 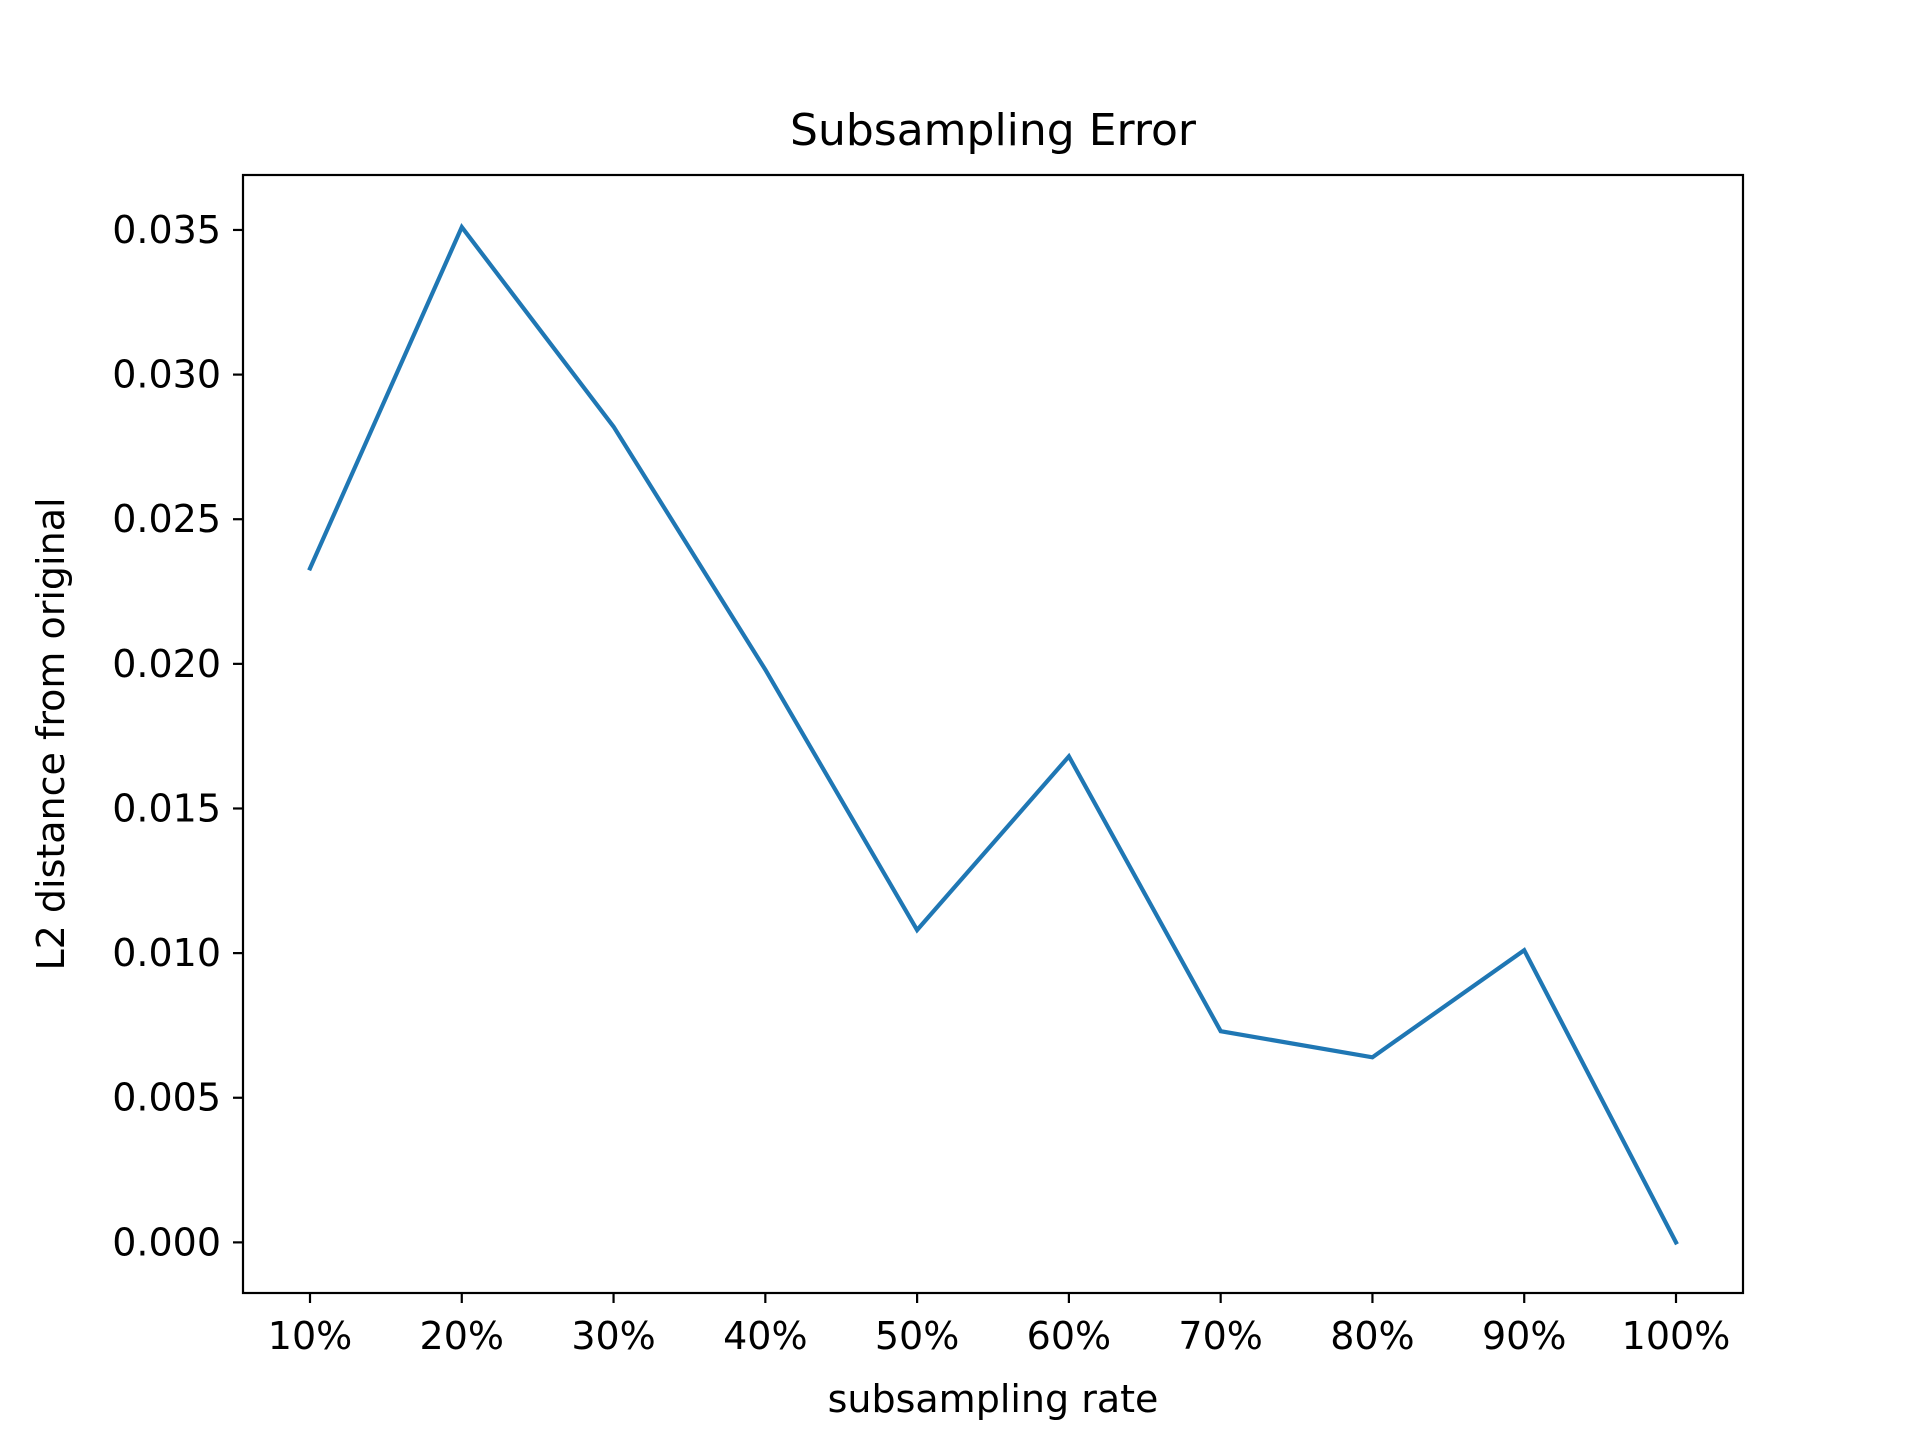 I want to click on y-tick-label: 0.010, so click(x=166, y=953).